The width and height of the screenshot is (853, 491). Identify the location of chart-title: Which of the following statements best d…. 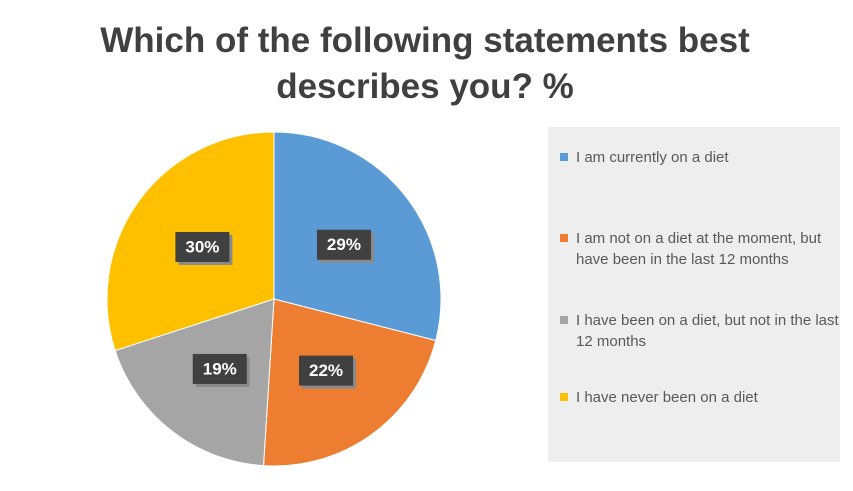
(425, 63).